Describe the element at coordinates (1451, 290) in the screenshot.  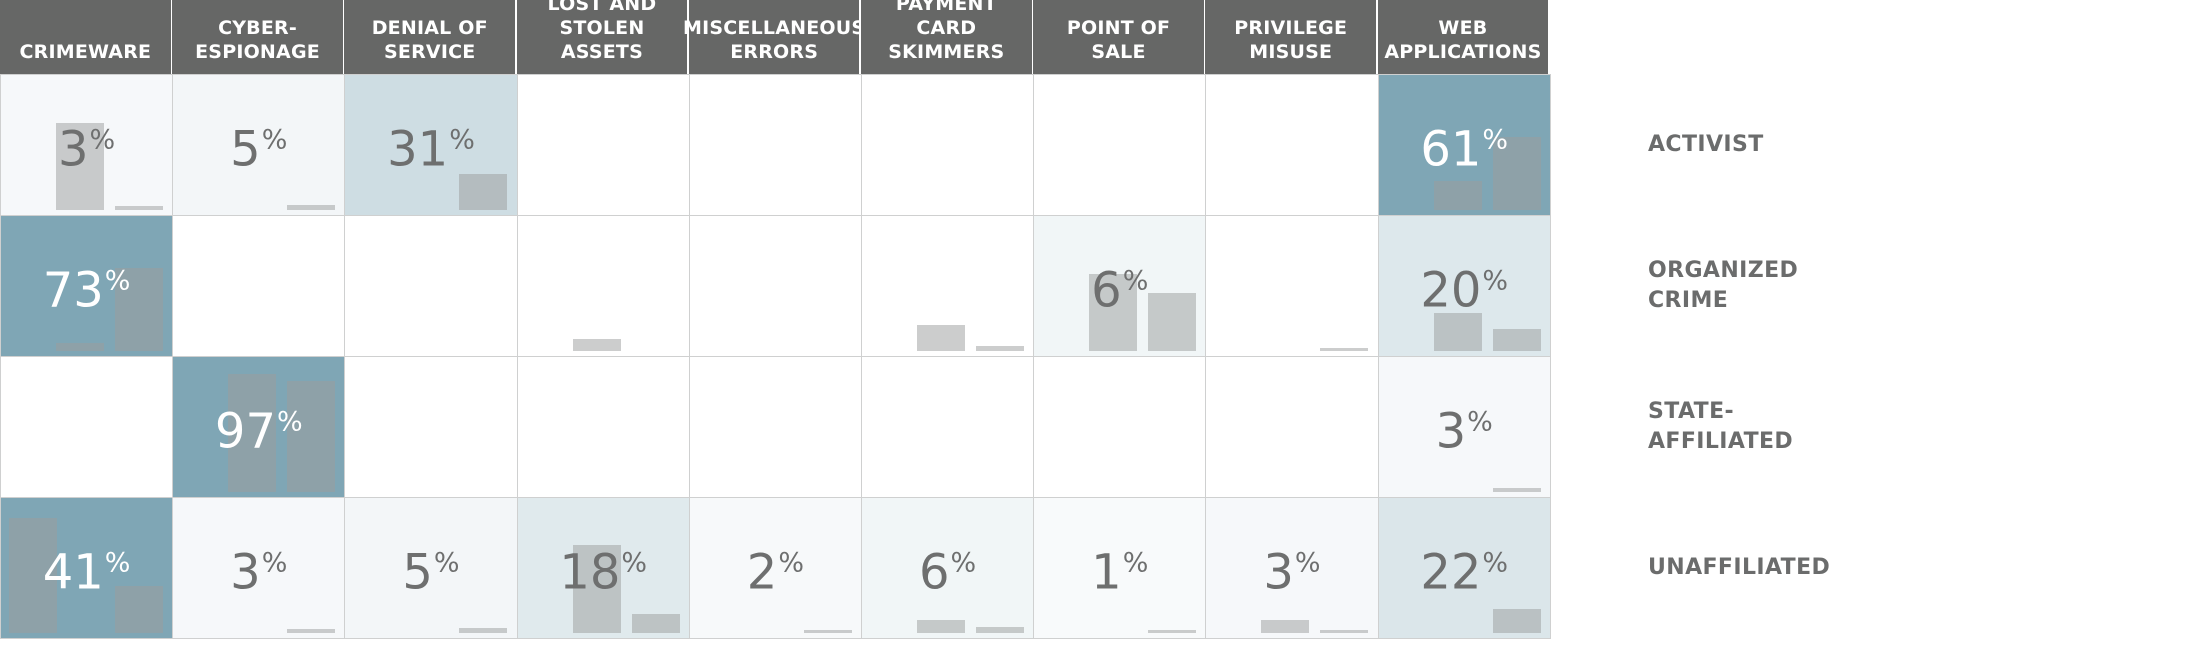
I see `percent-value: 20` at that location.